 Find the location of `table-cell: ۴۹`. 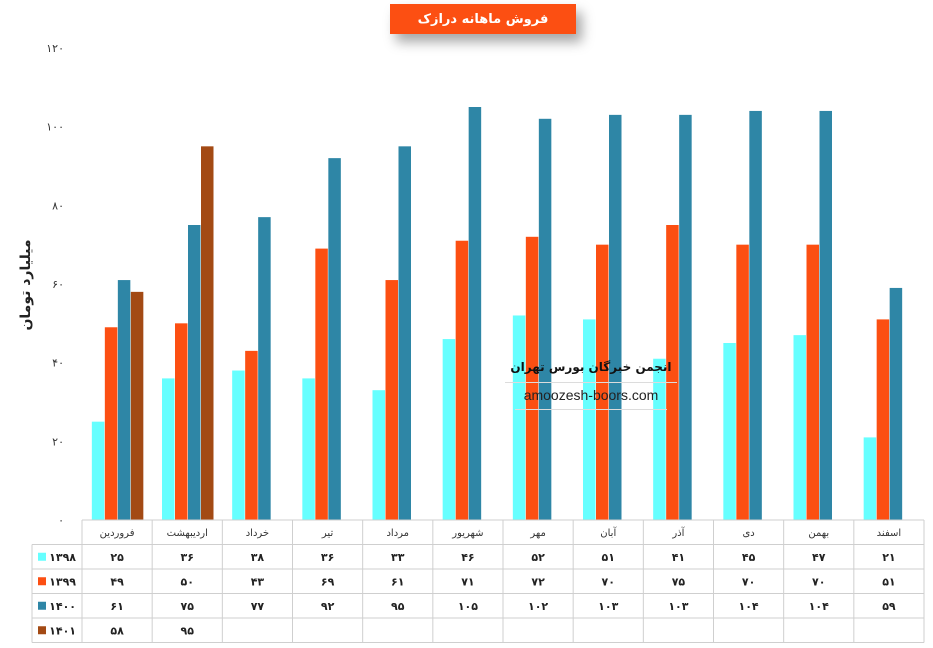

table-cell: ۴۹ is located at coordinates (117, 581).